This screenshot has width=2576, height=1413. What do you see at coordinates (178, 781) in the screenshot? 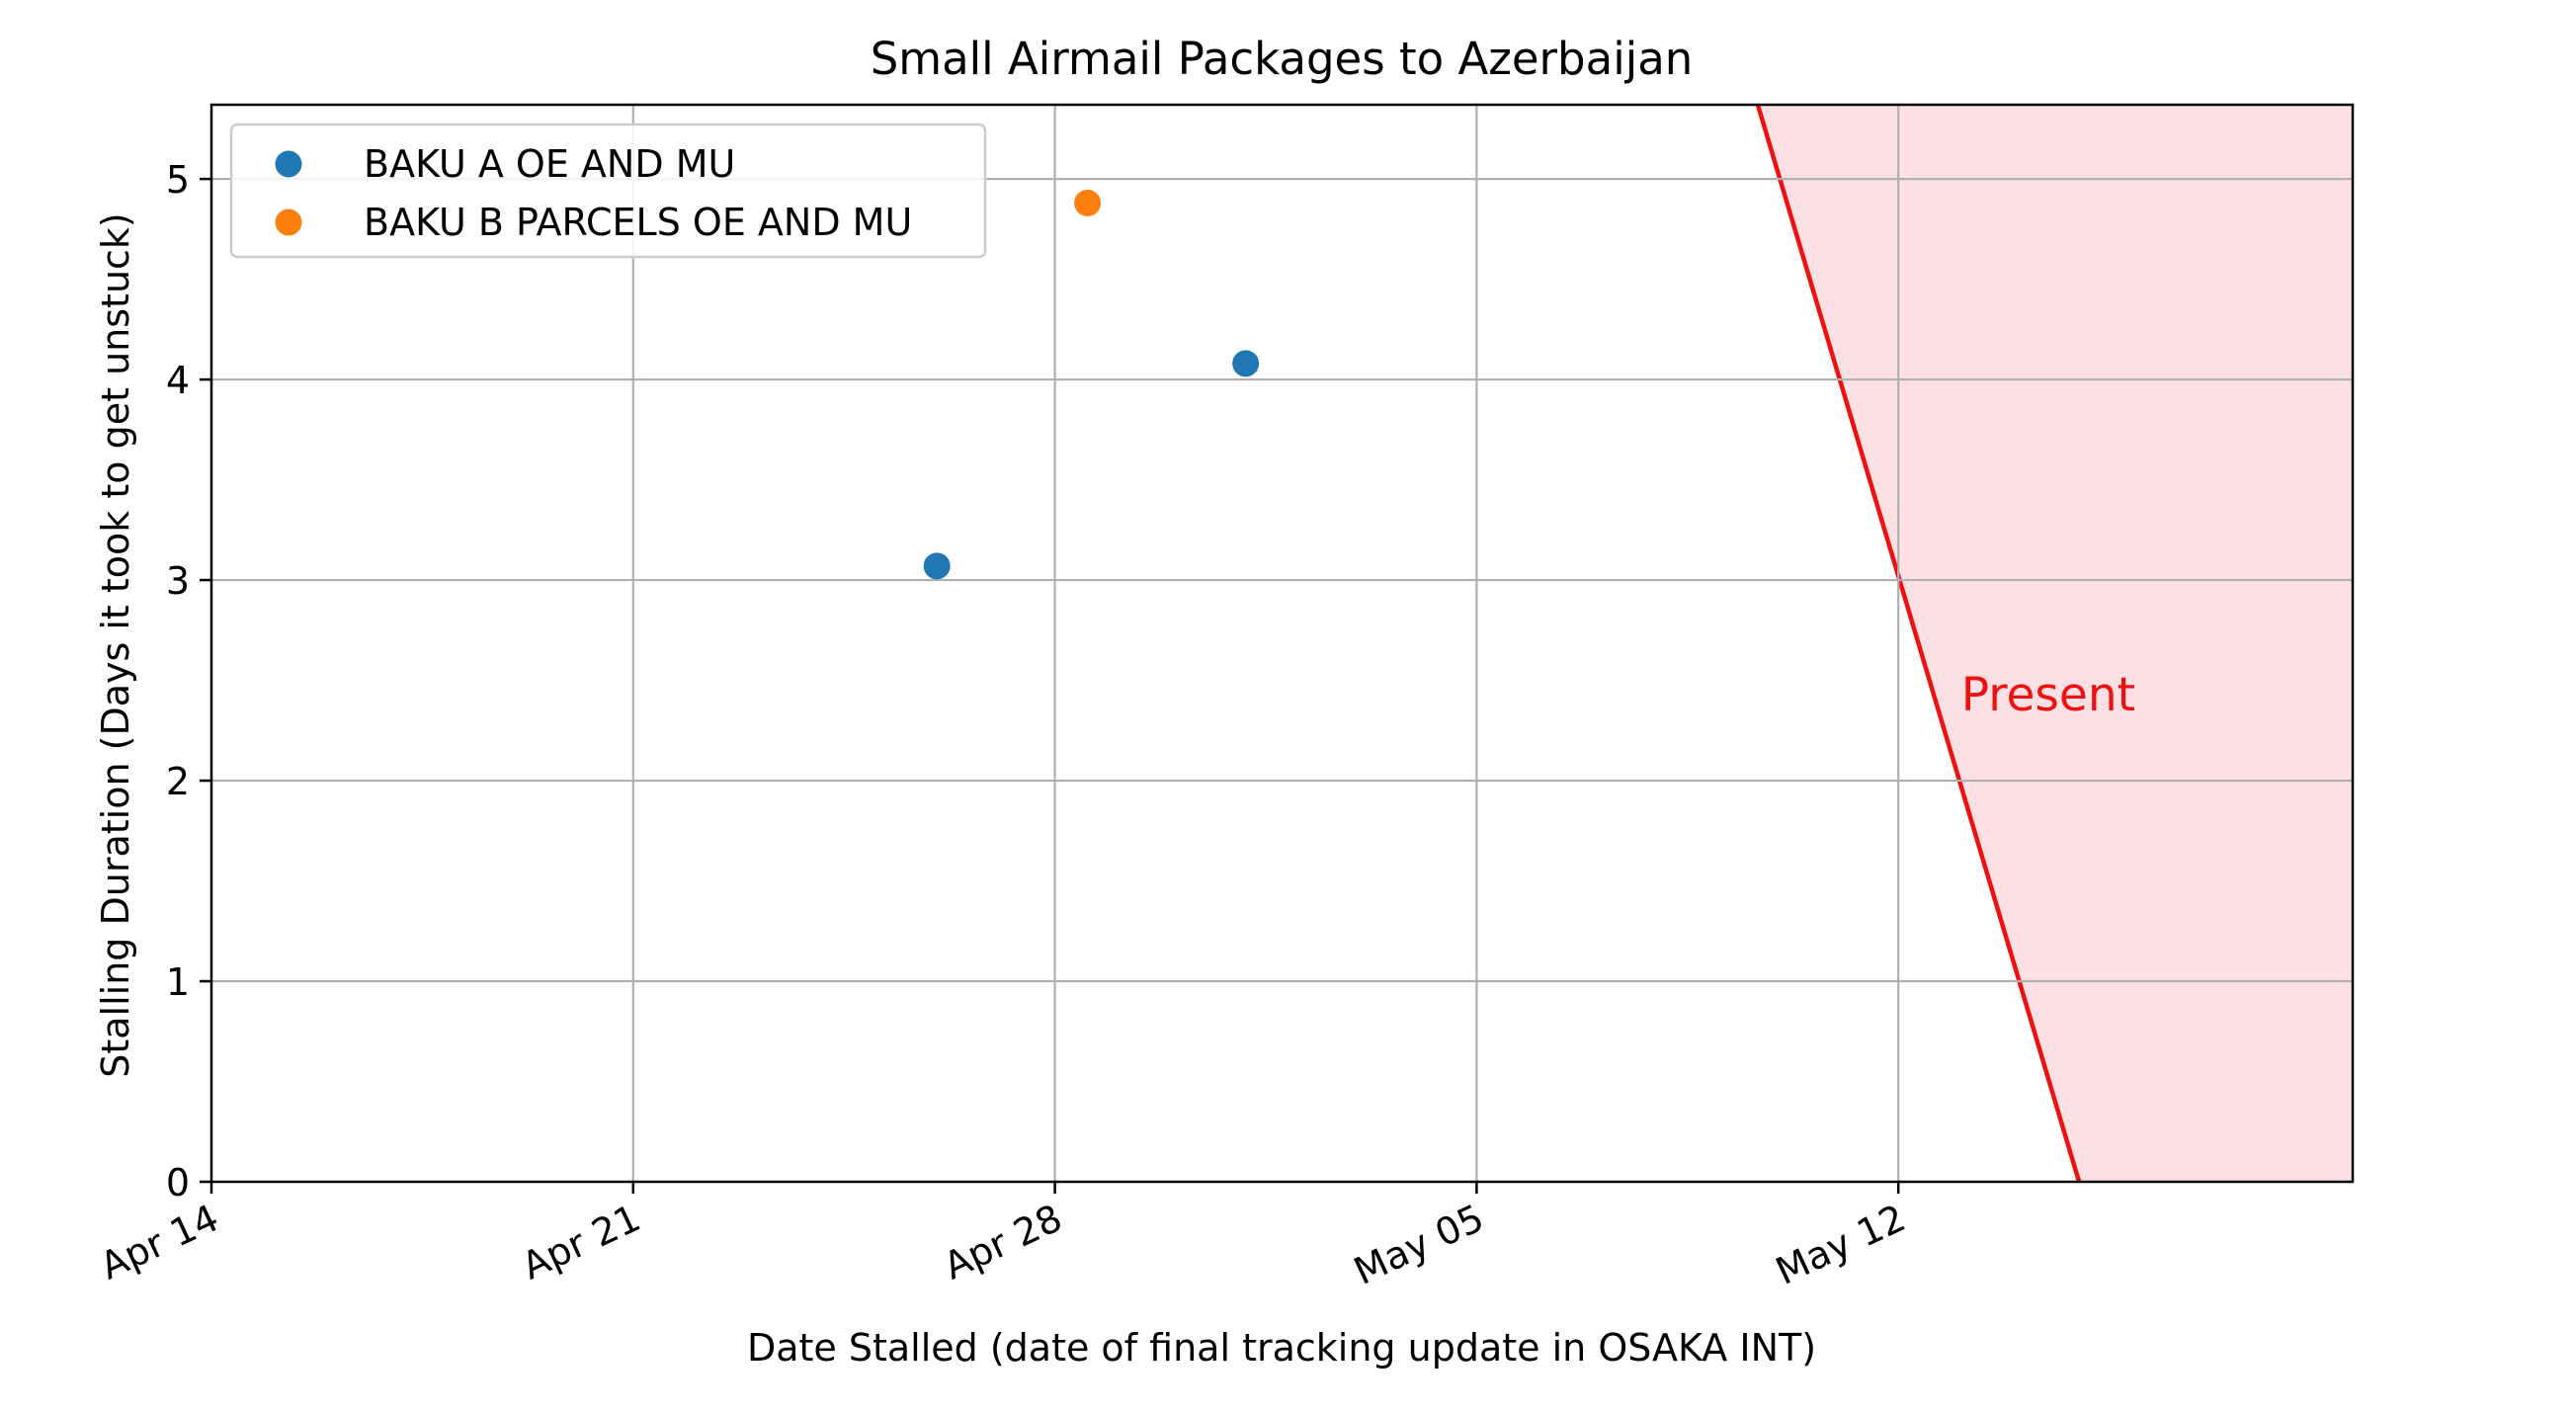
I see `y-tick-label: 2` at bounding box center [178, 781].